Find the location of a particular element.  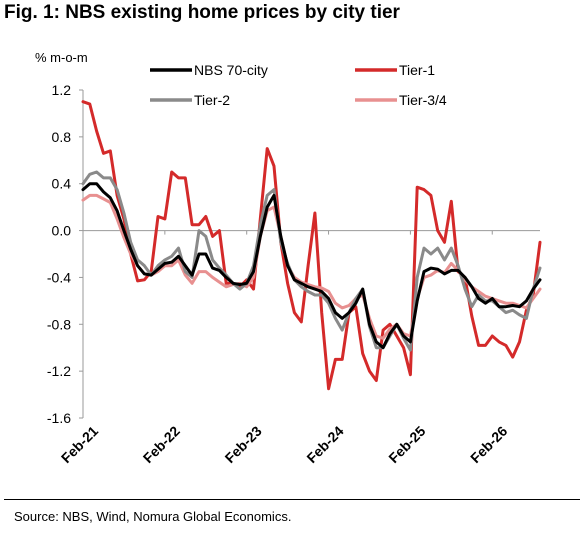

x-tick-label: Feb-22 is located at coordinates (161, 444).